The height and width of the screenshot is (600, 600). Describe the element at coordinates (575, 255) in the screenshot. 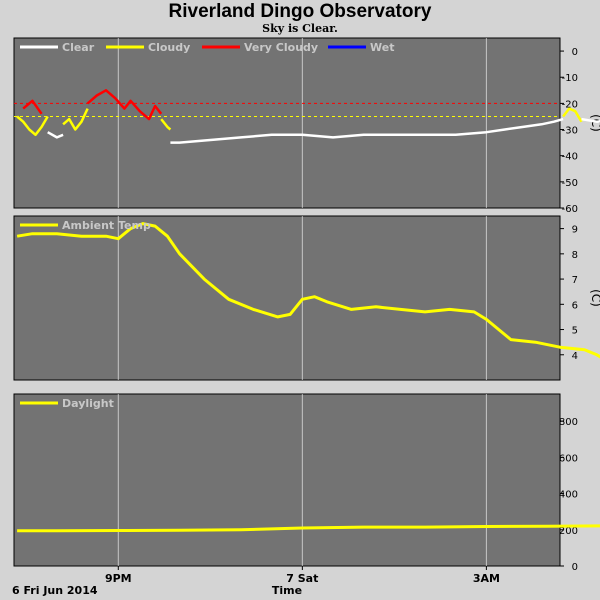

I see `temperature-ytick-label: 8` at that location.